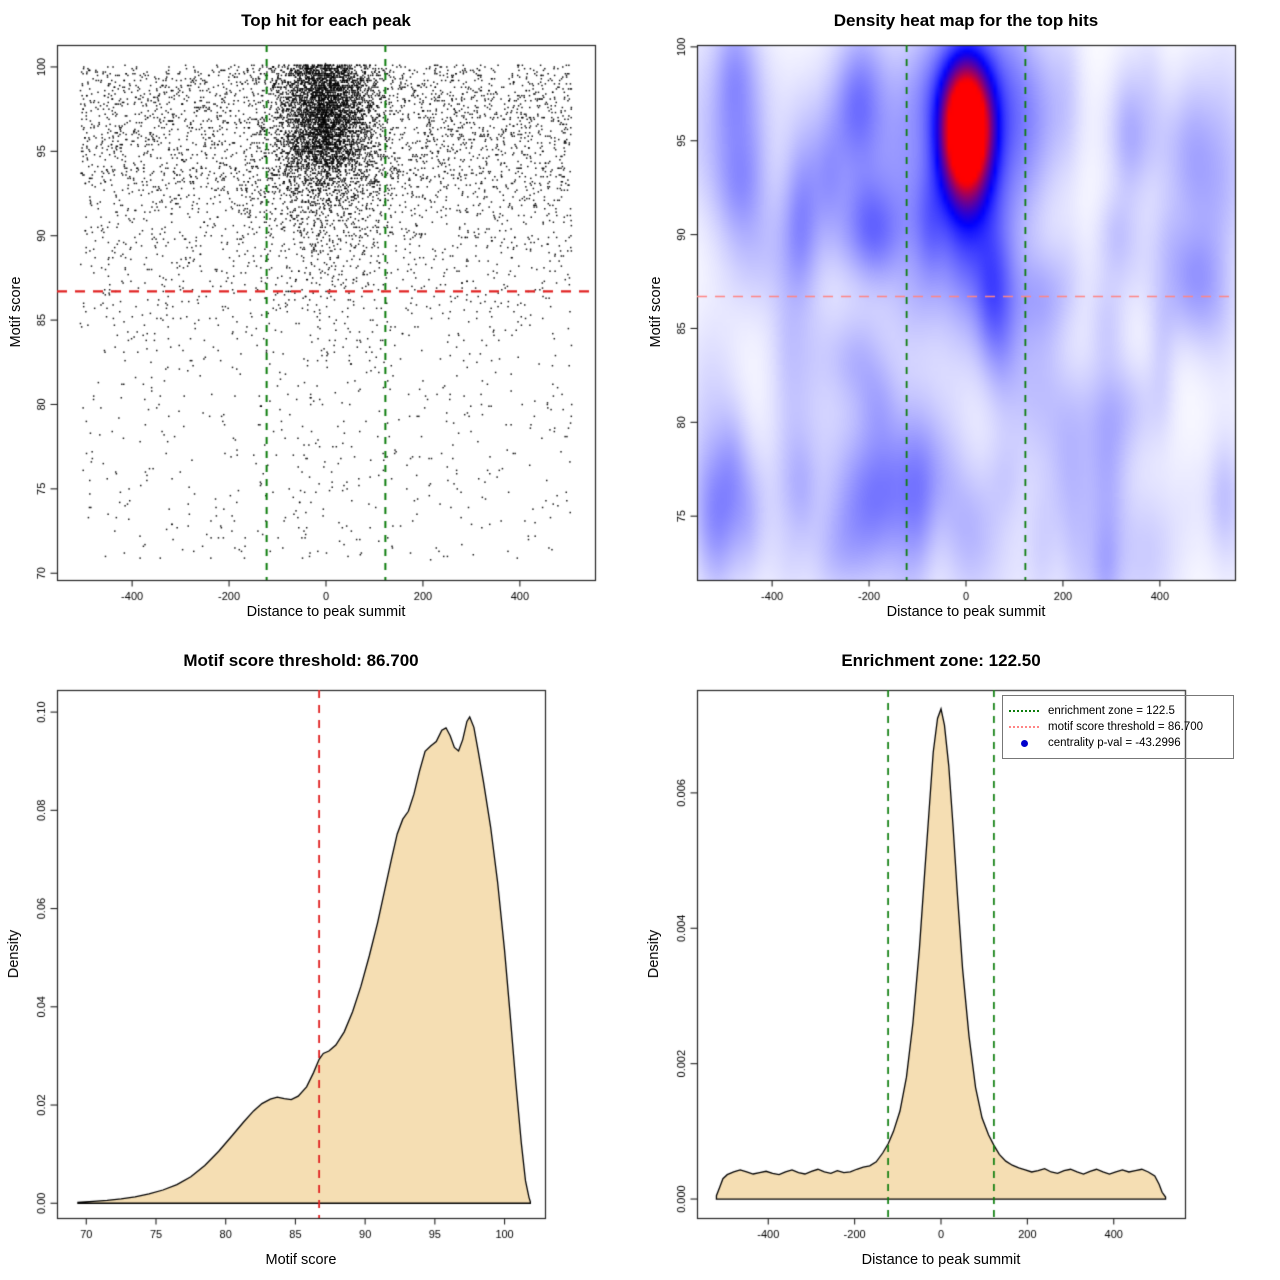 The width and height of the screenshot is (1280, 1280). What do you see at coordinates (301, 1260) in the screenshot?
I see `score-density-xlabel: Motif score` at bounding box center [301, 1260].